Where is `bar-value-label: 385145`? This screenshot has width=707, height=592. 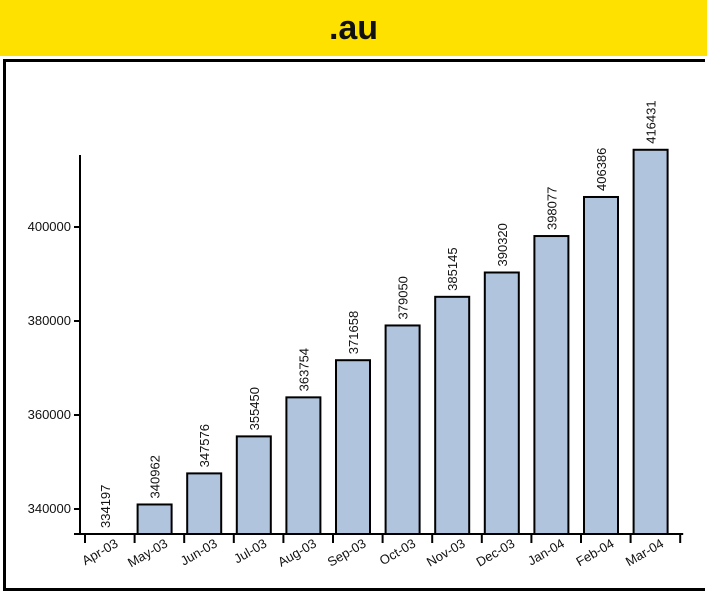
bar-value-label: 385145 is located at coordinates (452, 268).